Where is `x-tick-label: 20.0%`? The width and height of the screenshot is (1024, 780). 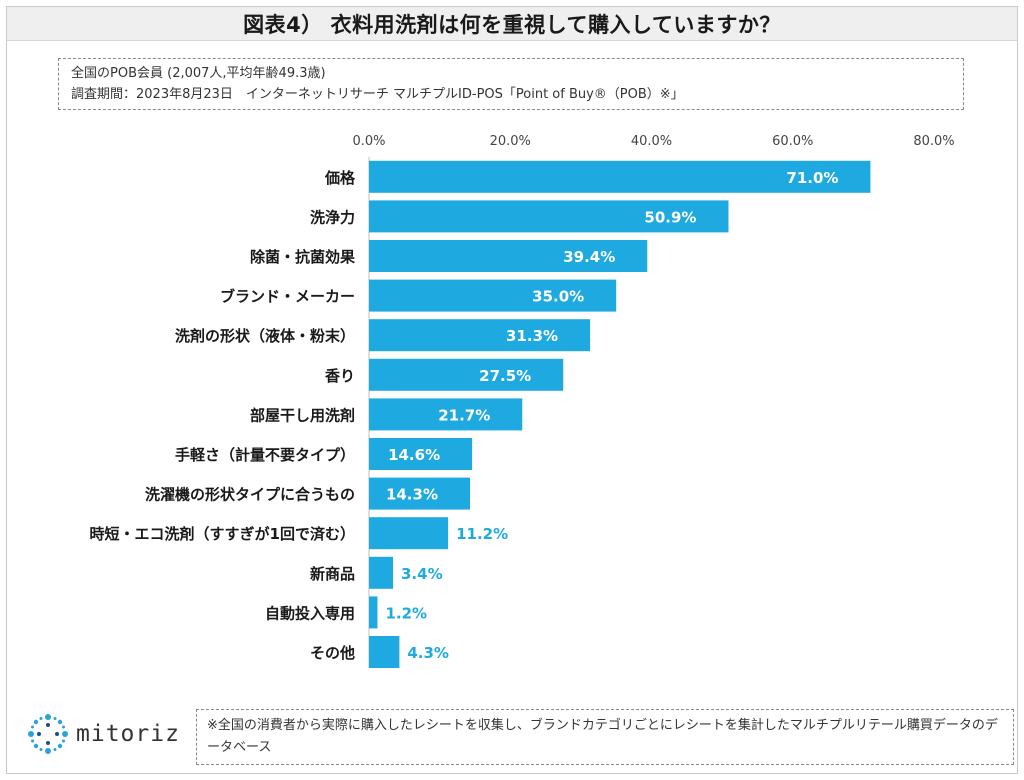
x-tick-label: 20.0% is located at coordinates (510, 141).